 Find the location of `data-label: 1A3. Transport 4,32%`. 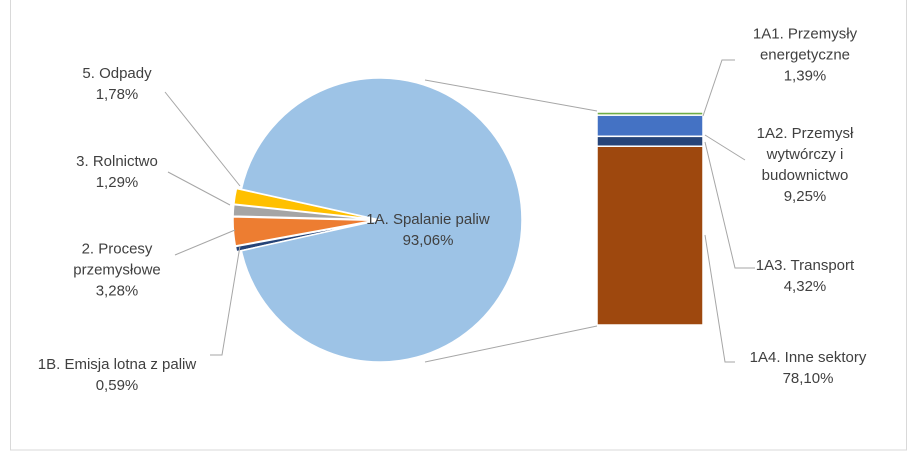

data-label: 1A3. Transport 4,32% is located at coordinates (805, 276).